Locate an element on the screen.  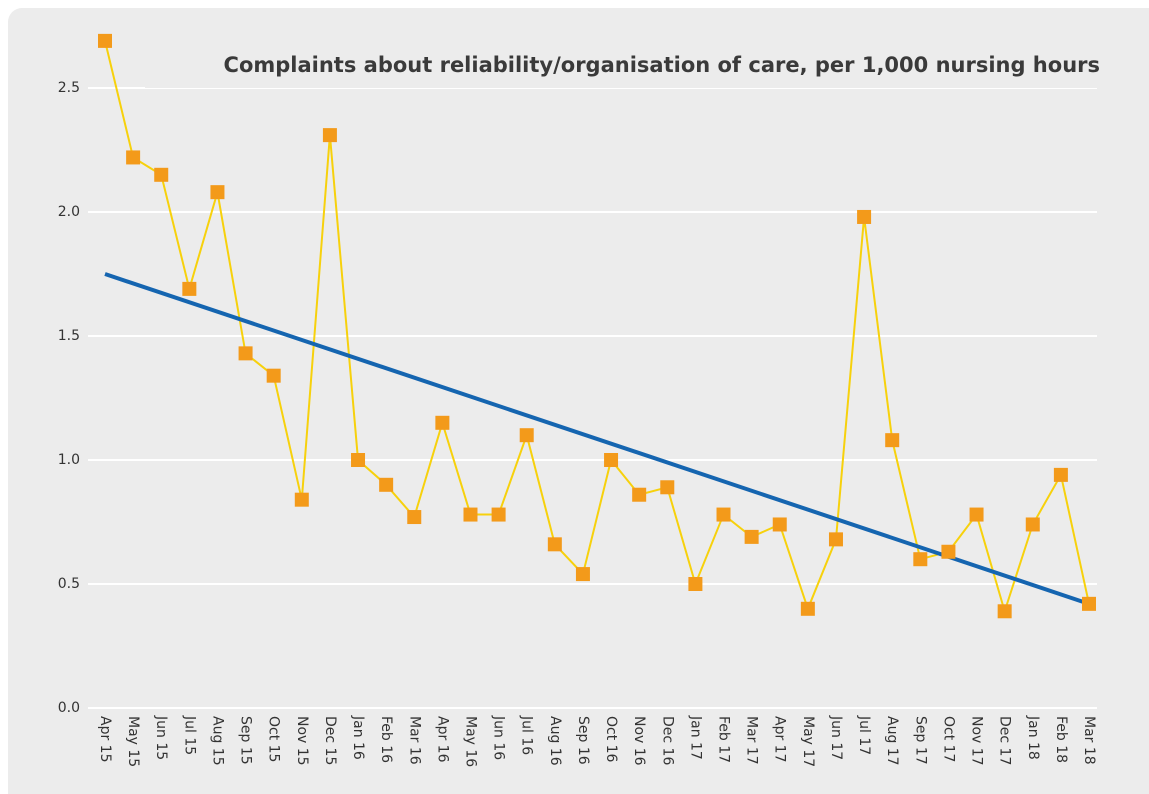
x-tick-label: May 17 is located at coordinates (808, 741).